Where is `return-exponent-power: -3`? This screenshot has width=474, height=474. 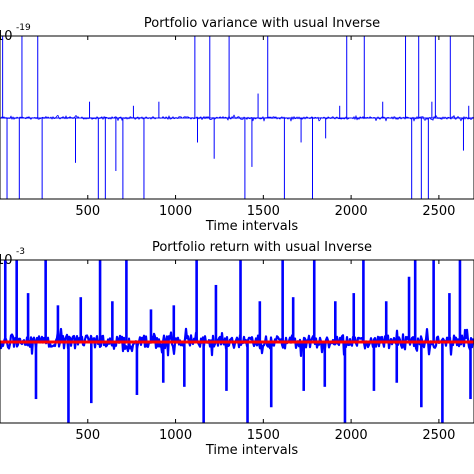
return-exponent-power: -3 is located at coordinates (20, 252).